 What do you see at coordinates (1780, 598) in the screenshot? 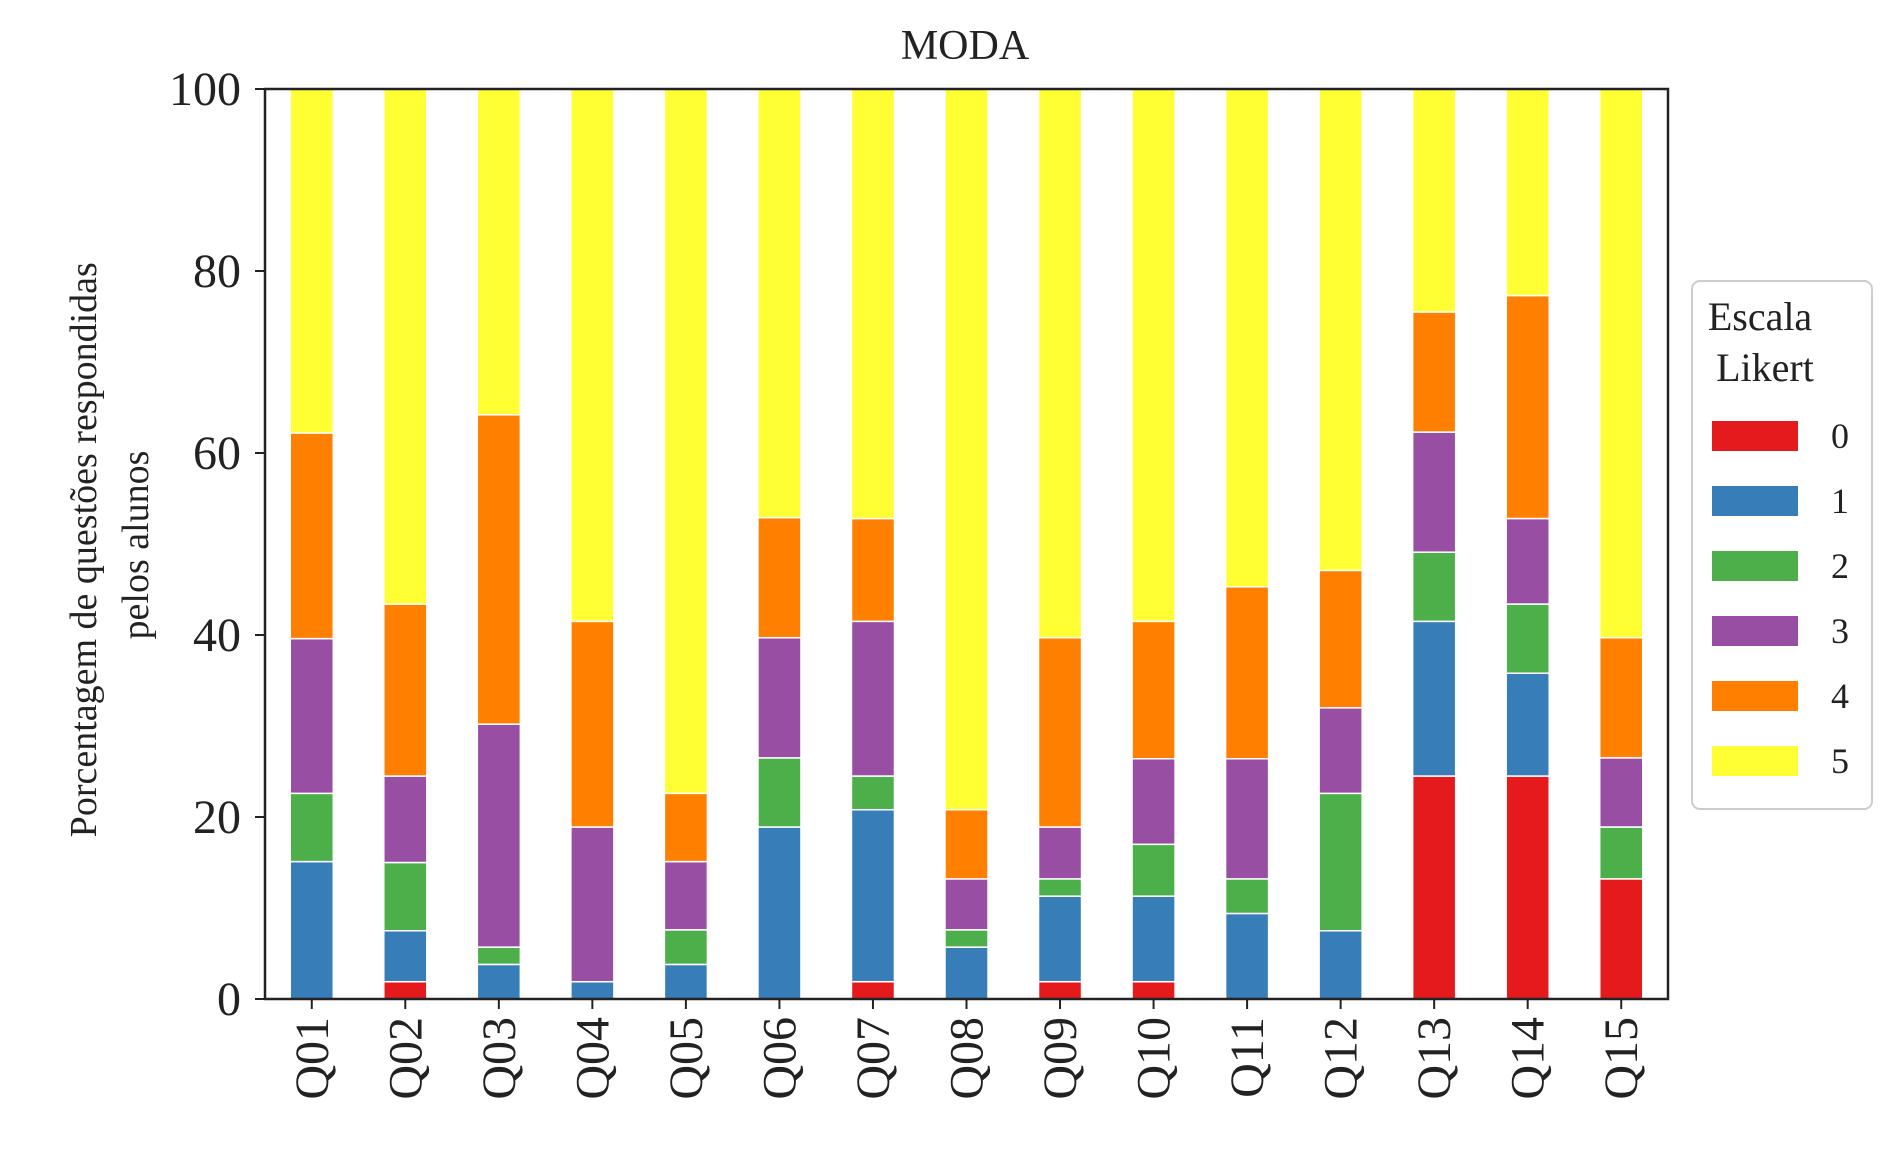
I see `legend-entries: 0 1 2 3 4 5` at bounding box center [1780, 598].